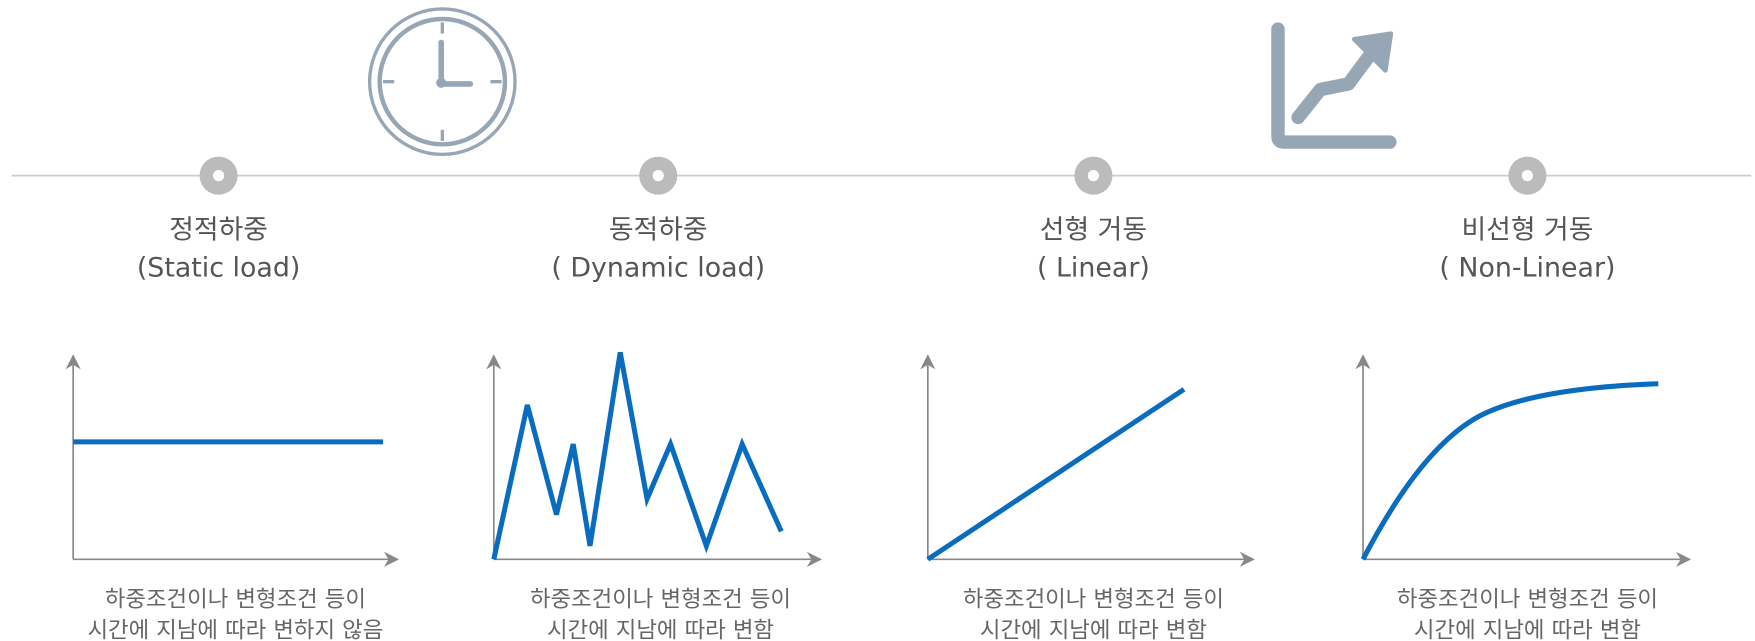 This screenshot has width=1755, height=641. What do you see at coordinates (1087, 460) in the screenshot?
I see `linear-chart` at bounding box center [1087, 460].